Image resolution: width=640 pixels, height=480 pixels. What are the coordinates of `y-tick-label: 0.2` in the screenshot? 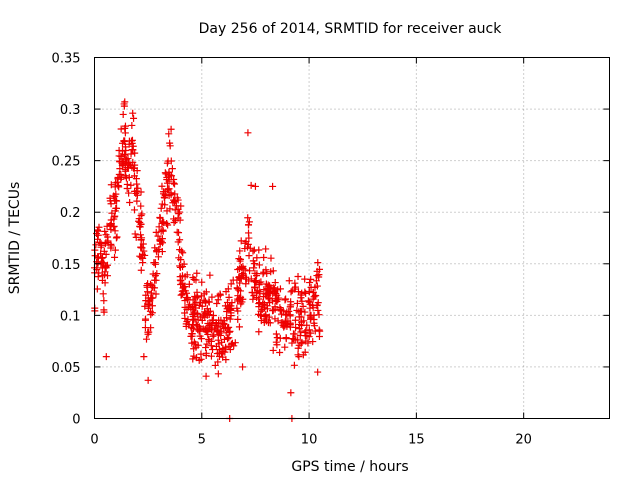 It's located at (70, 213).